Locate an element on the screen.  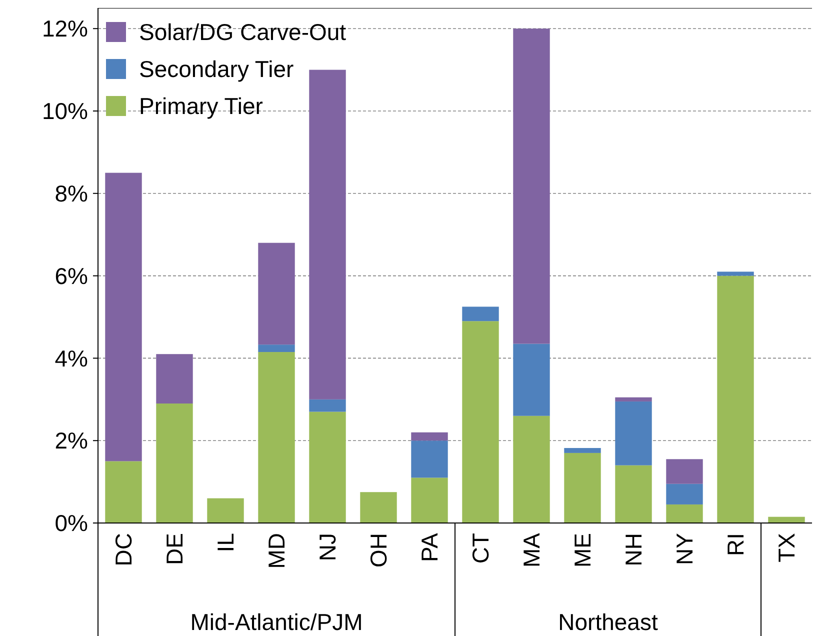
x-tick-label: MA is located at coordinates (531, 550).